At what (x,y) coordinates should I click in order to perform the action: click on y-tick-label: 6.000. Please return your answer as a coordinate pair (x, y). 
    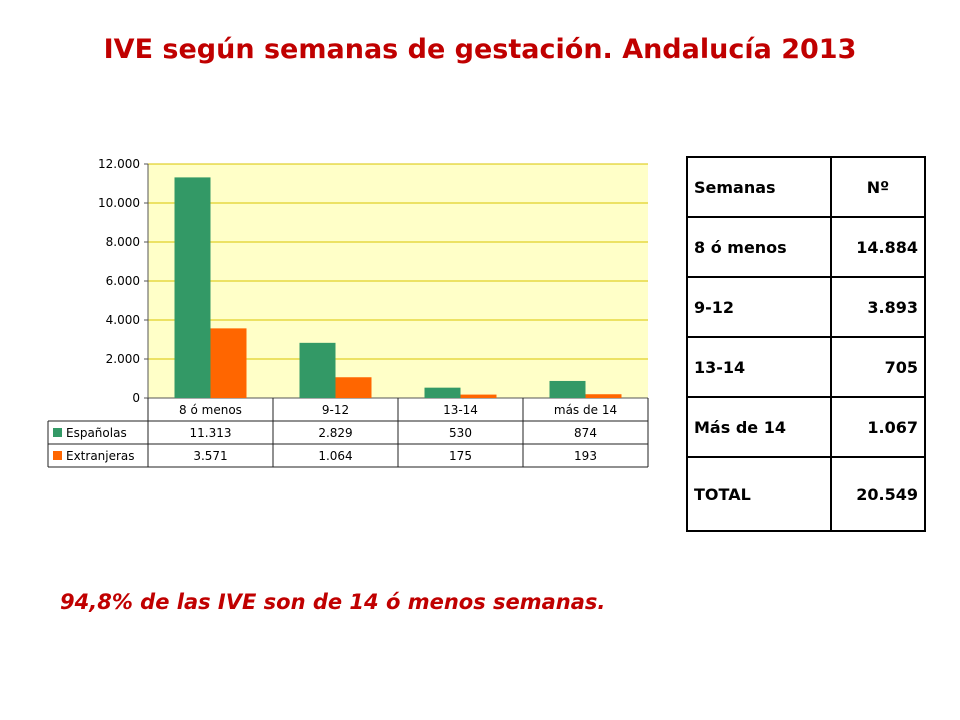
    Looking at the image, I should click on (123, 281).